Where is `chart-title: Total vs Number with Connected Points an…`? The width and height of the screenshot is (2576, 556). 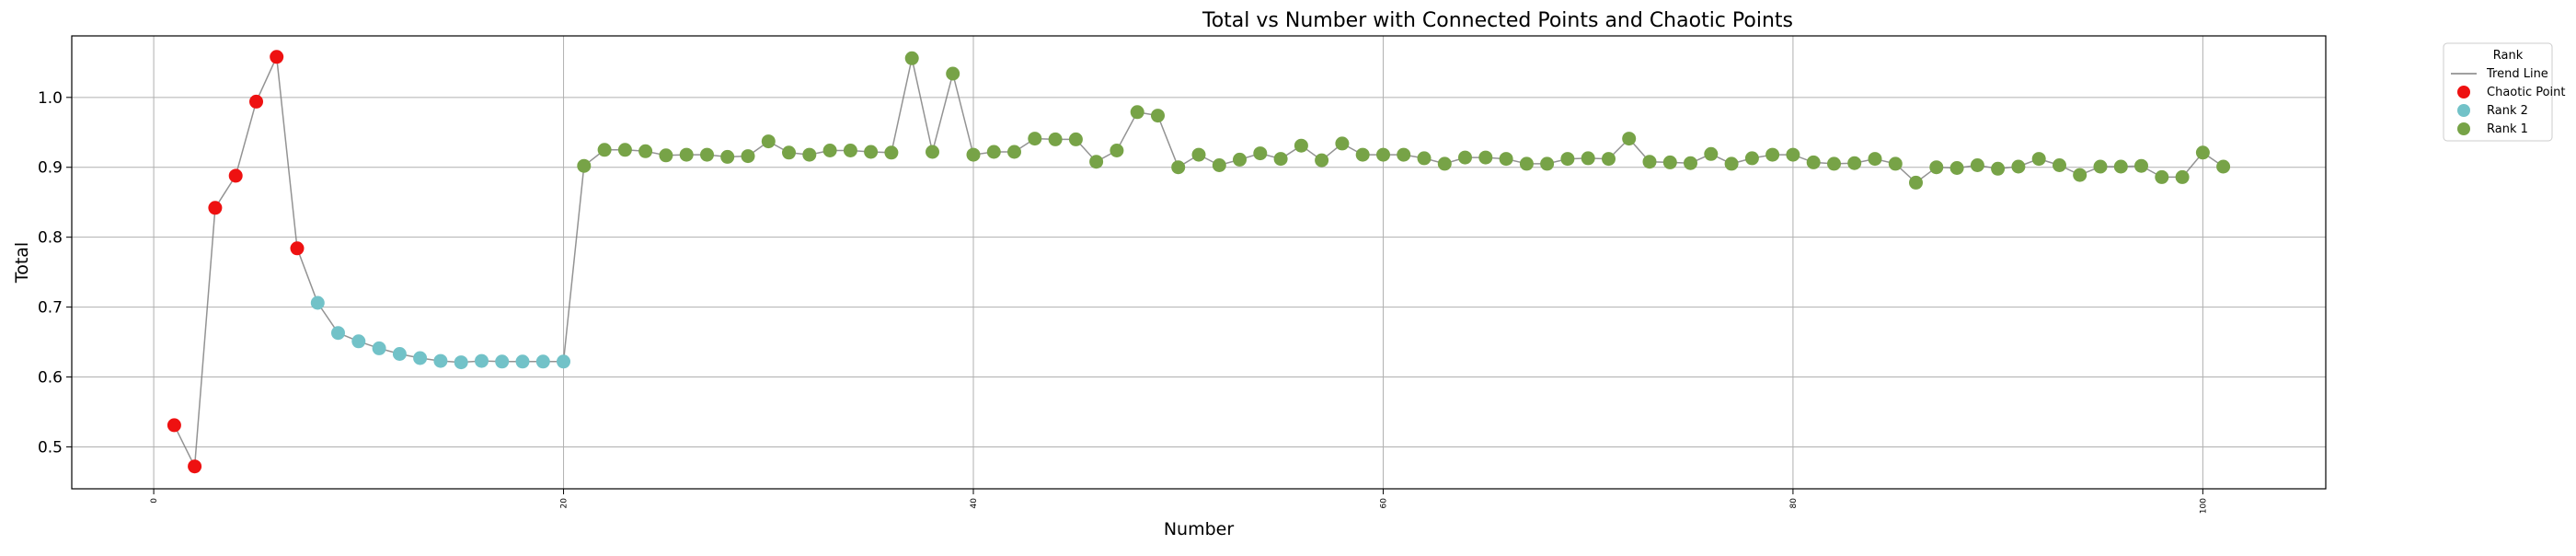
chart-title: Total vs Number with Connected Points an… is located at coordinates (1497, 20).